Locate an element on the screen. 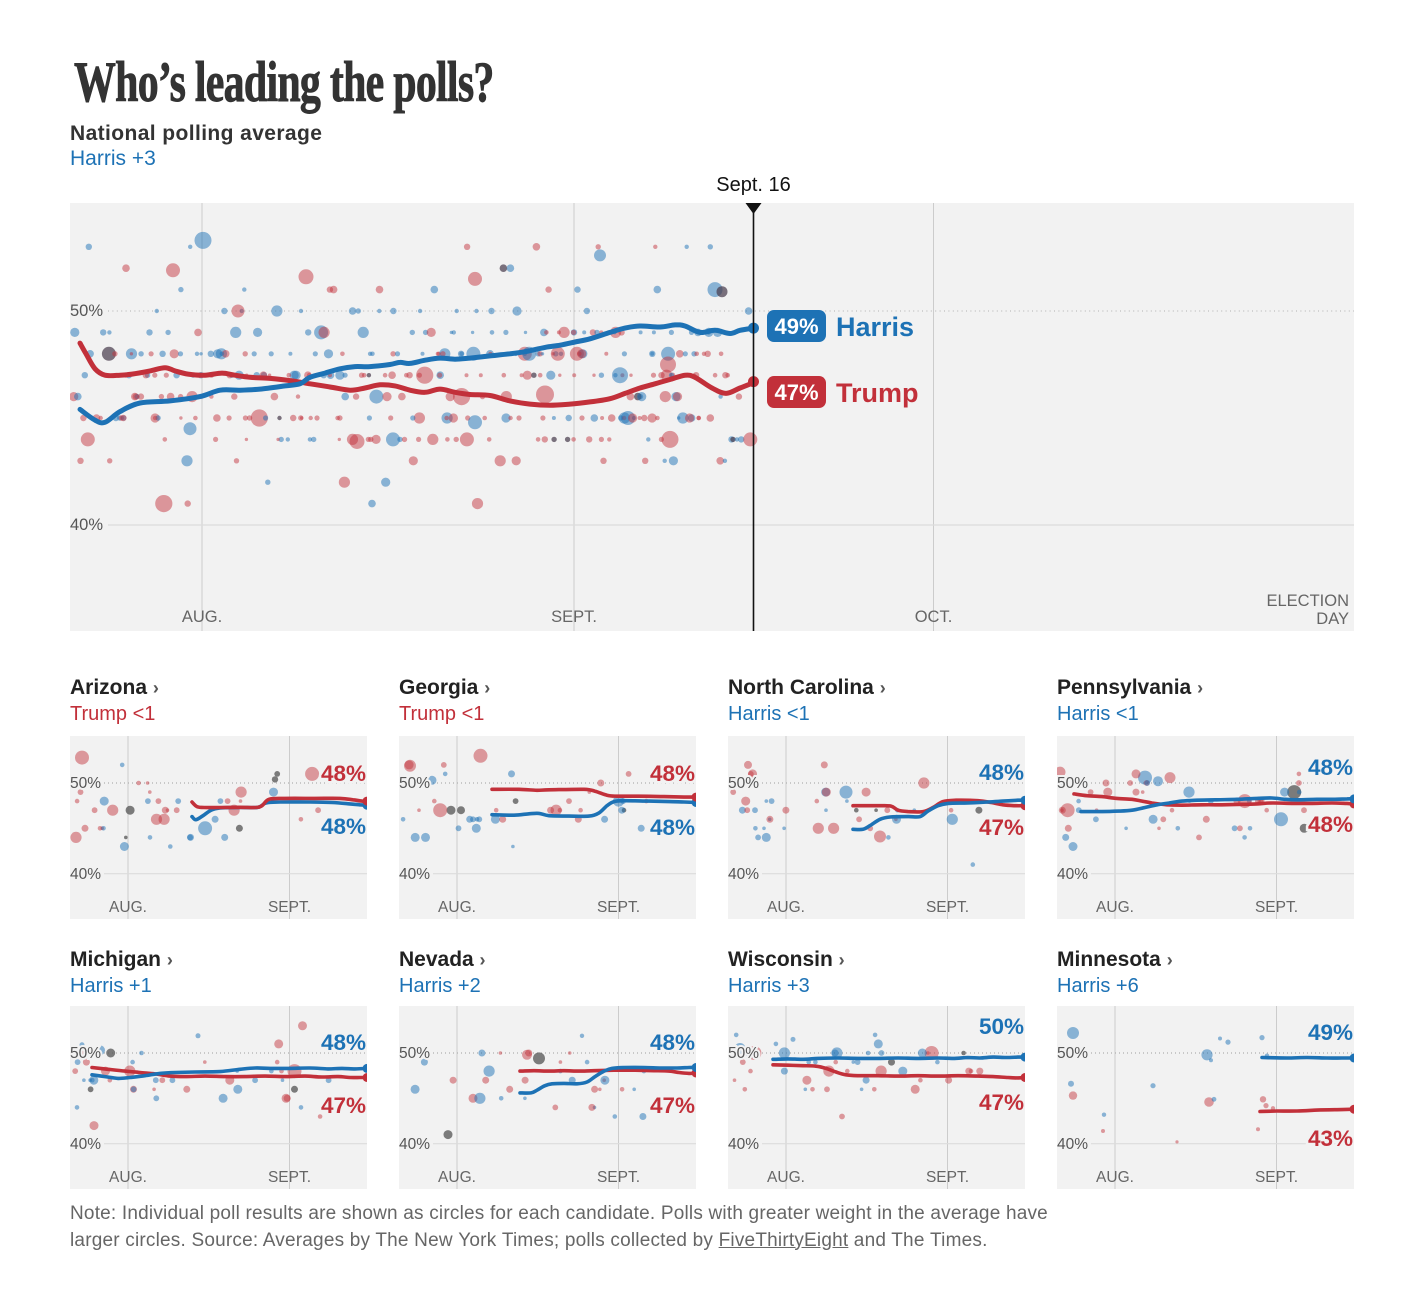  svg-text: OCT. is located at coordinates (934, 617).